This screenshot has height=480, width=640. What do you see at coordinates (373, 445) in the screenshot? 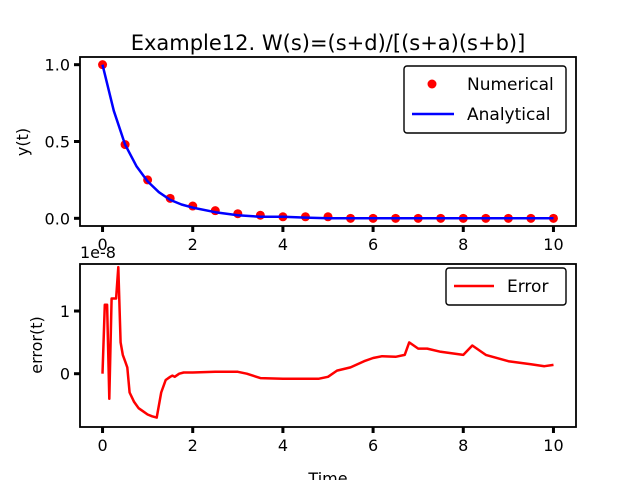
I see `bot-xtick-label-6: 6` at bounding box center [373, 445].